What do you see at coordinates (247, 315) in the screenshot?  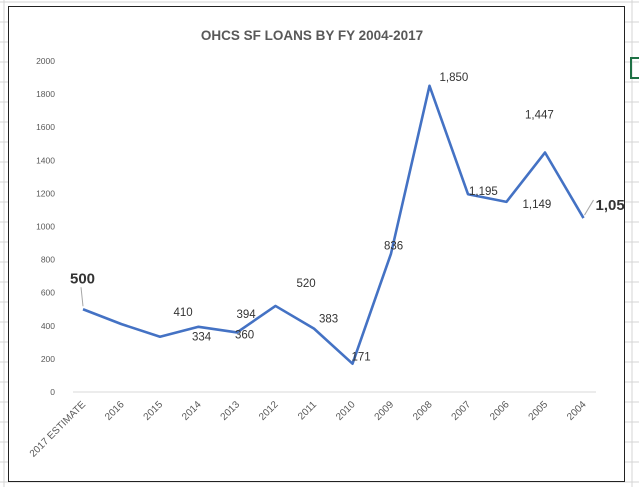 I see `data-label: 394` at bounding box center [247, 315].